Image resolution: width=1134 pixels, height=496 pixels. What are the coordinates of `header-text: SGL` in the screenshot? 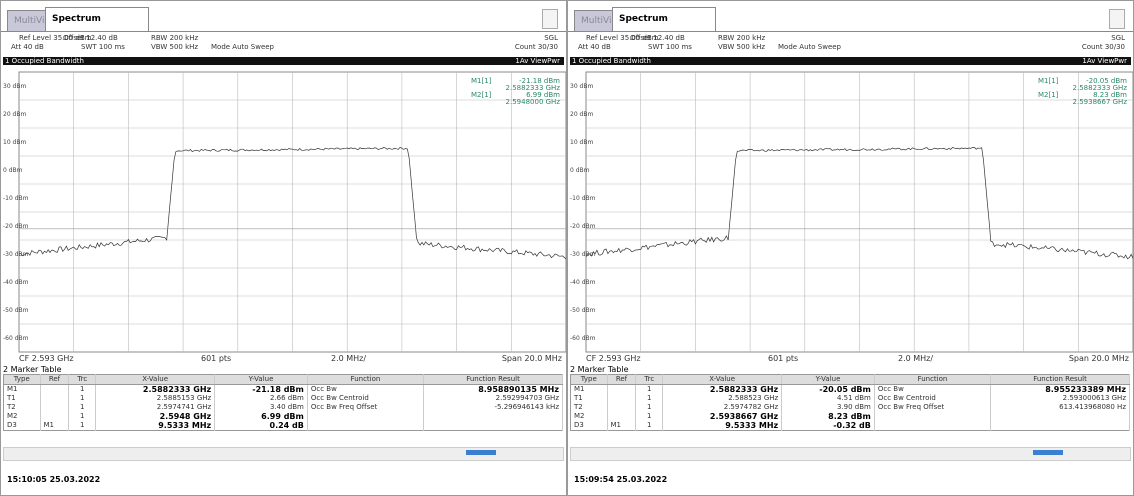 It's located at (551, 38).